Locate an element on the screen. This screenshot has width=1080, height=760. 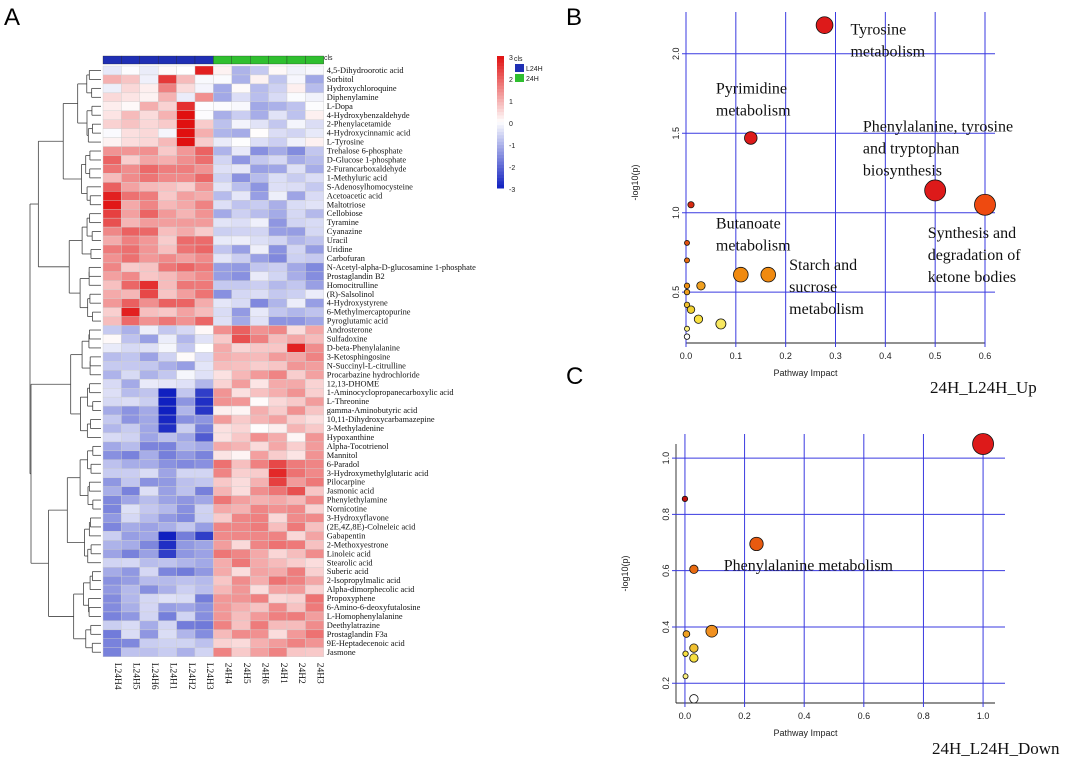
sample-label: 24H5 is located at coordinates (246, 673).